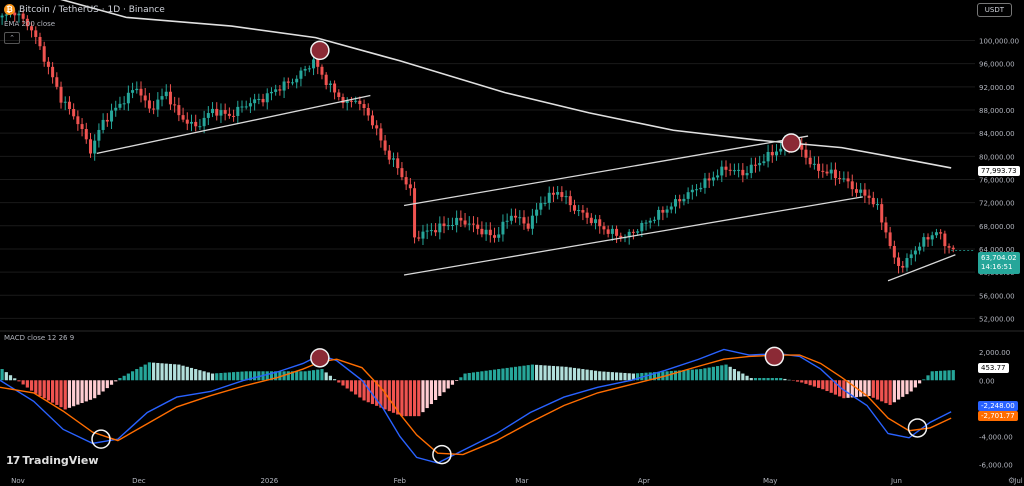 The image size is (1024, 486). I want to click on macd-value-tag: -2,248.00, so click(998, 406).